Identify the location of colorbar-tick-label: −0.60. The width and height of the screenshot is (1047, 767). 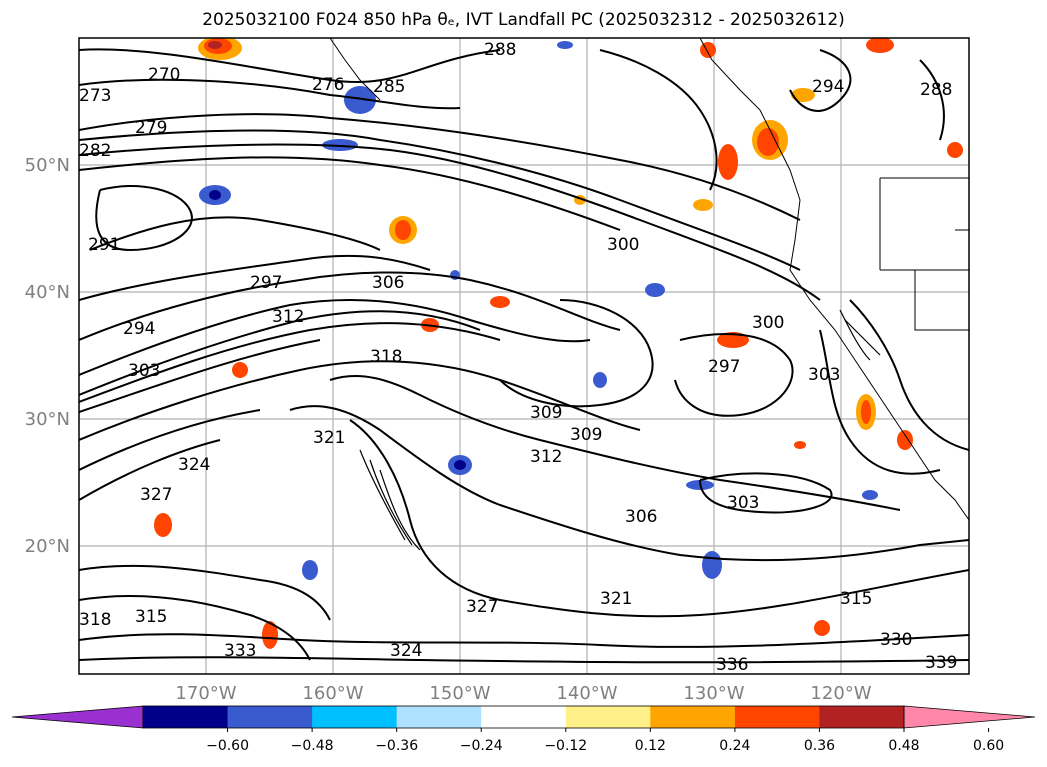
(227, 746).